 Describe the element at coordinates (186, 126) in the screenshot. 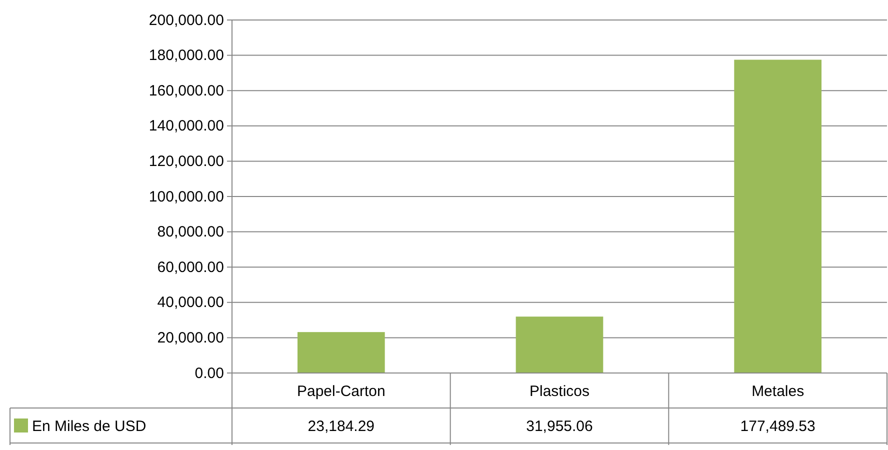

I see `y-tick-label: 140,000.00` at that location.